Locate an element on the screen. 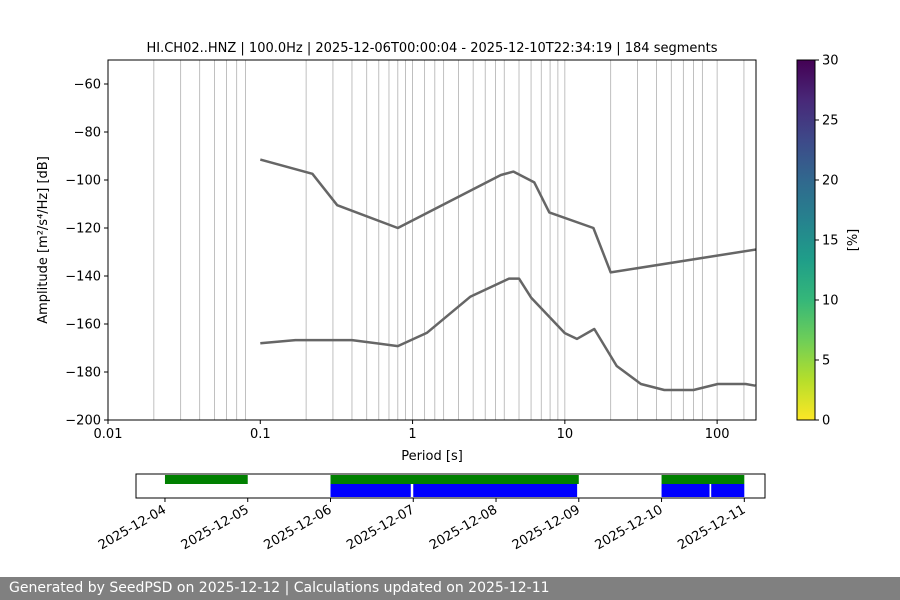 This screenshot has height=600, width=900. x-axis-ticks: 0.01 0.1 1 10 100 is located at coordinates (412, 431).